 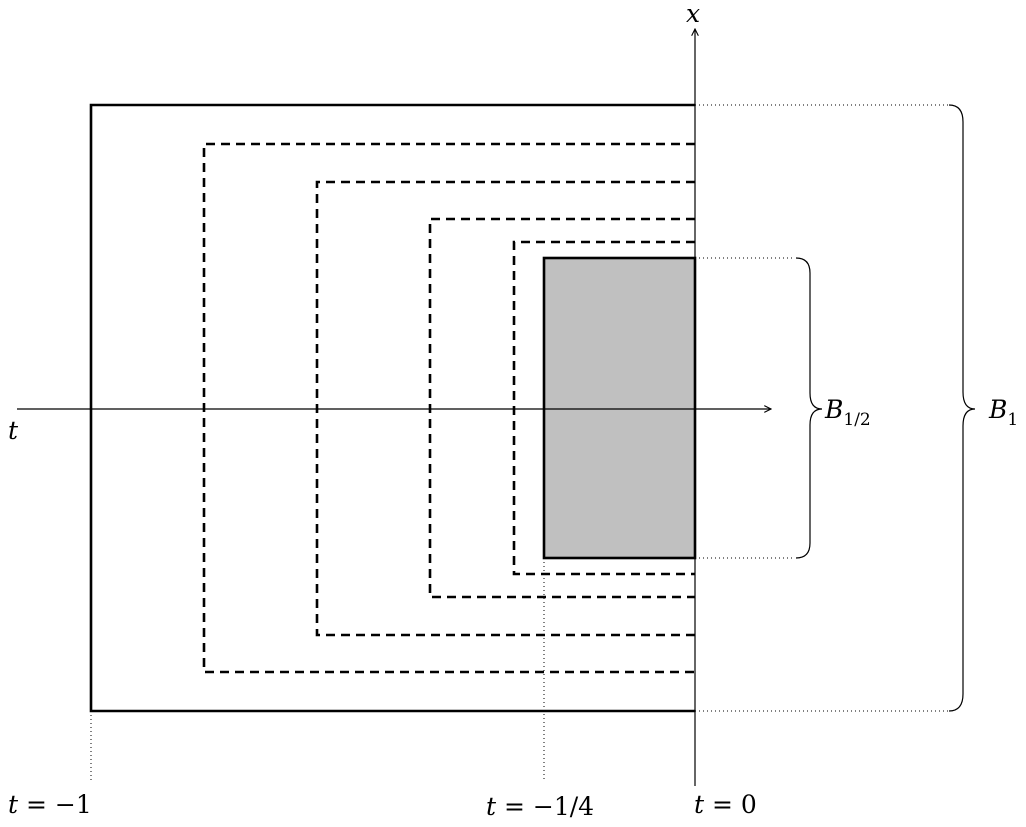 What do you see at coordinates (514, 806) in the screenshot?
I see `t-minus-quarter-eq: =` at bounding box center [514, 806].